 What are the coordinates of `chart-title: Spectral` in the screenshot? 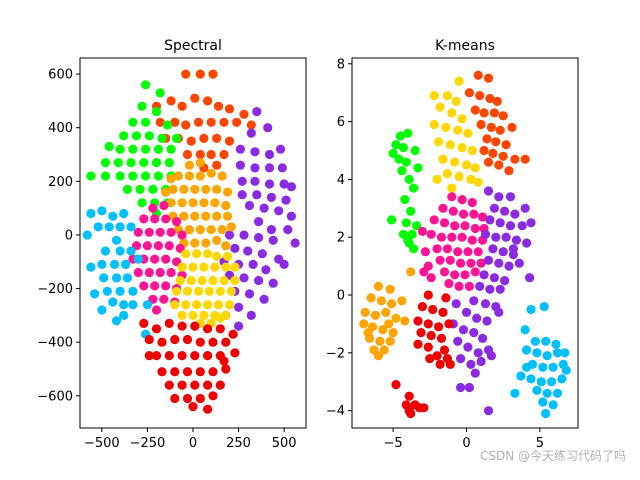 It's located at (193, 46).